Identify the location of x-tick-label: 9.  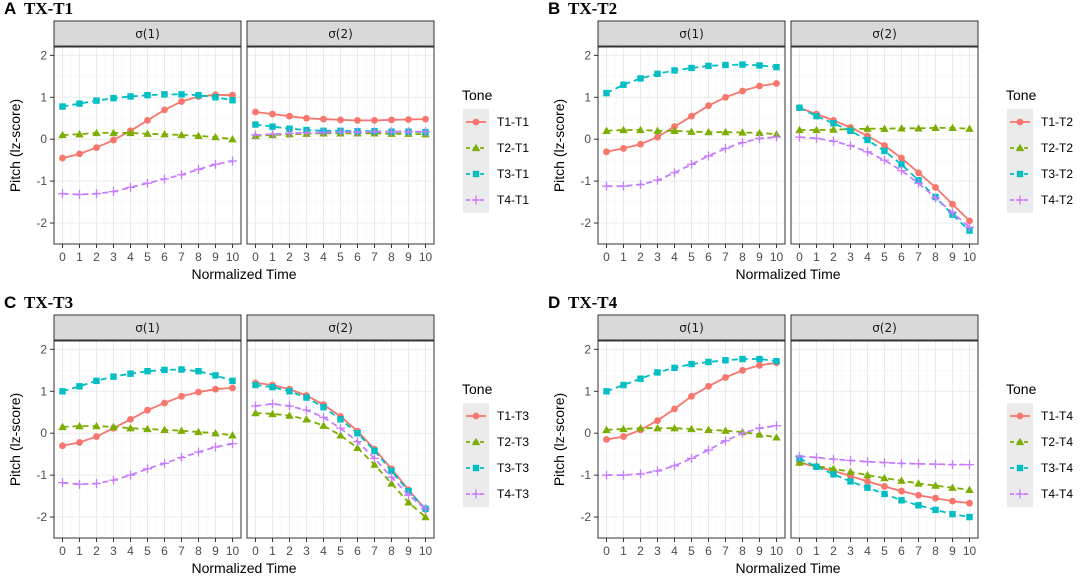
(952, 257).